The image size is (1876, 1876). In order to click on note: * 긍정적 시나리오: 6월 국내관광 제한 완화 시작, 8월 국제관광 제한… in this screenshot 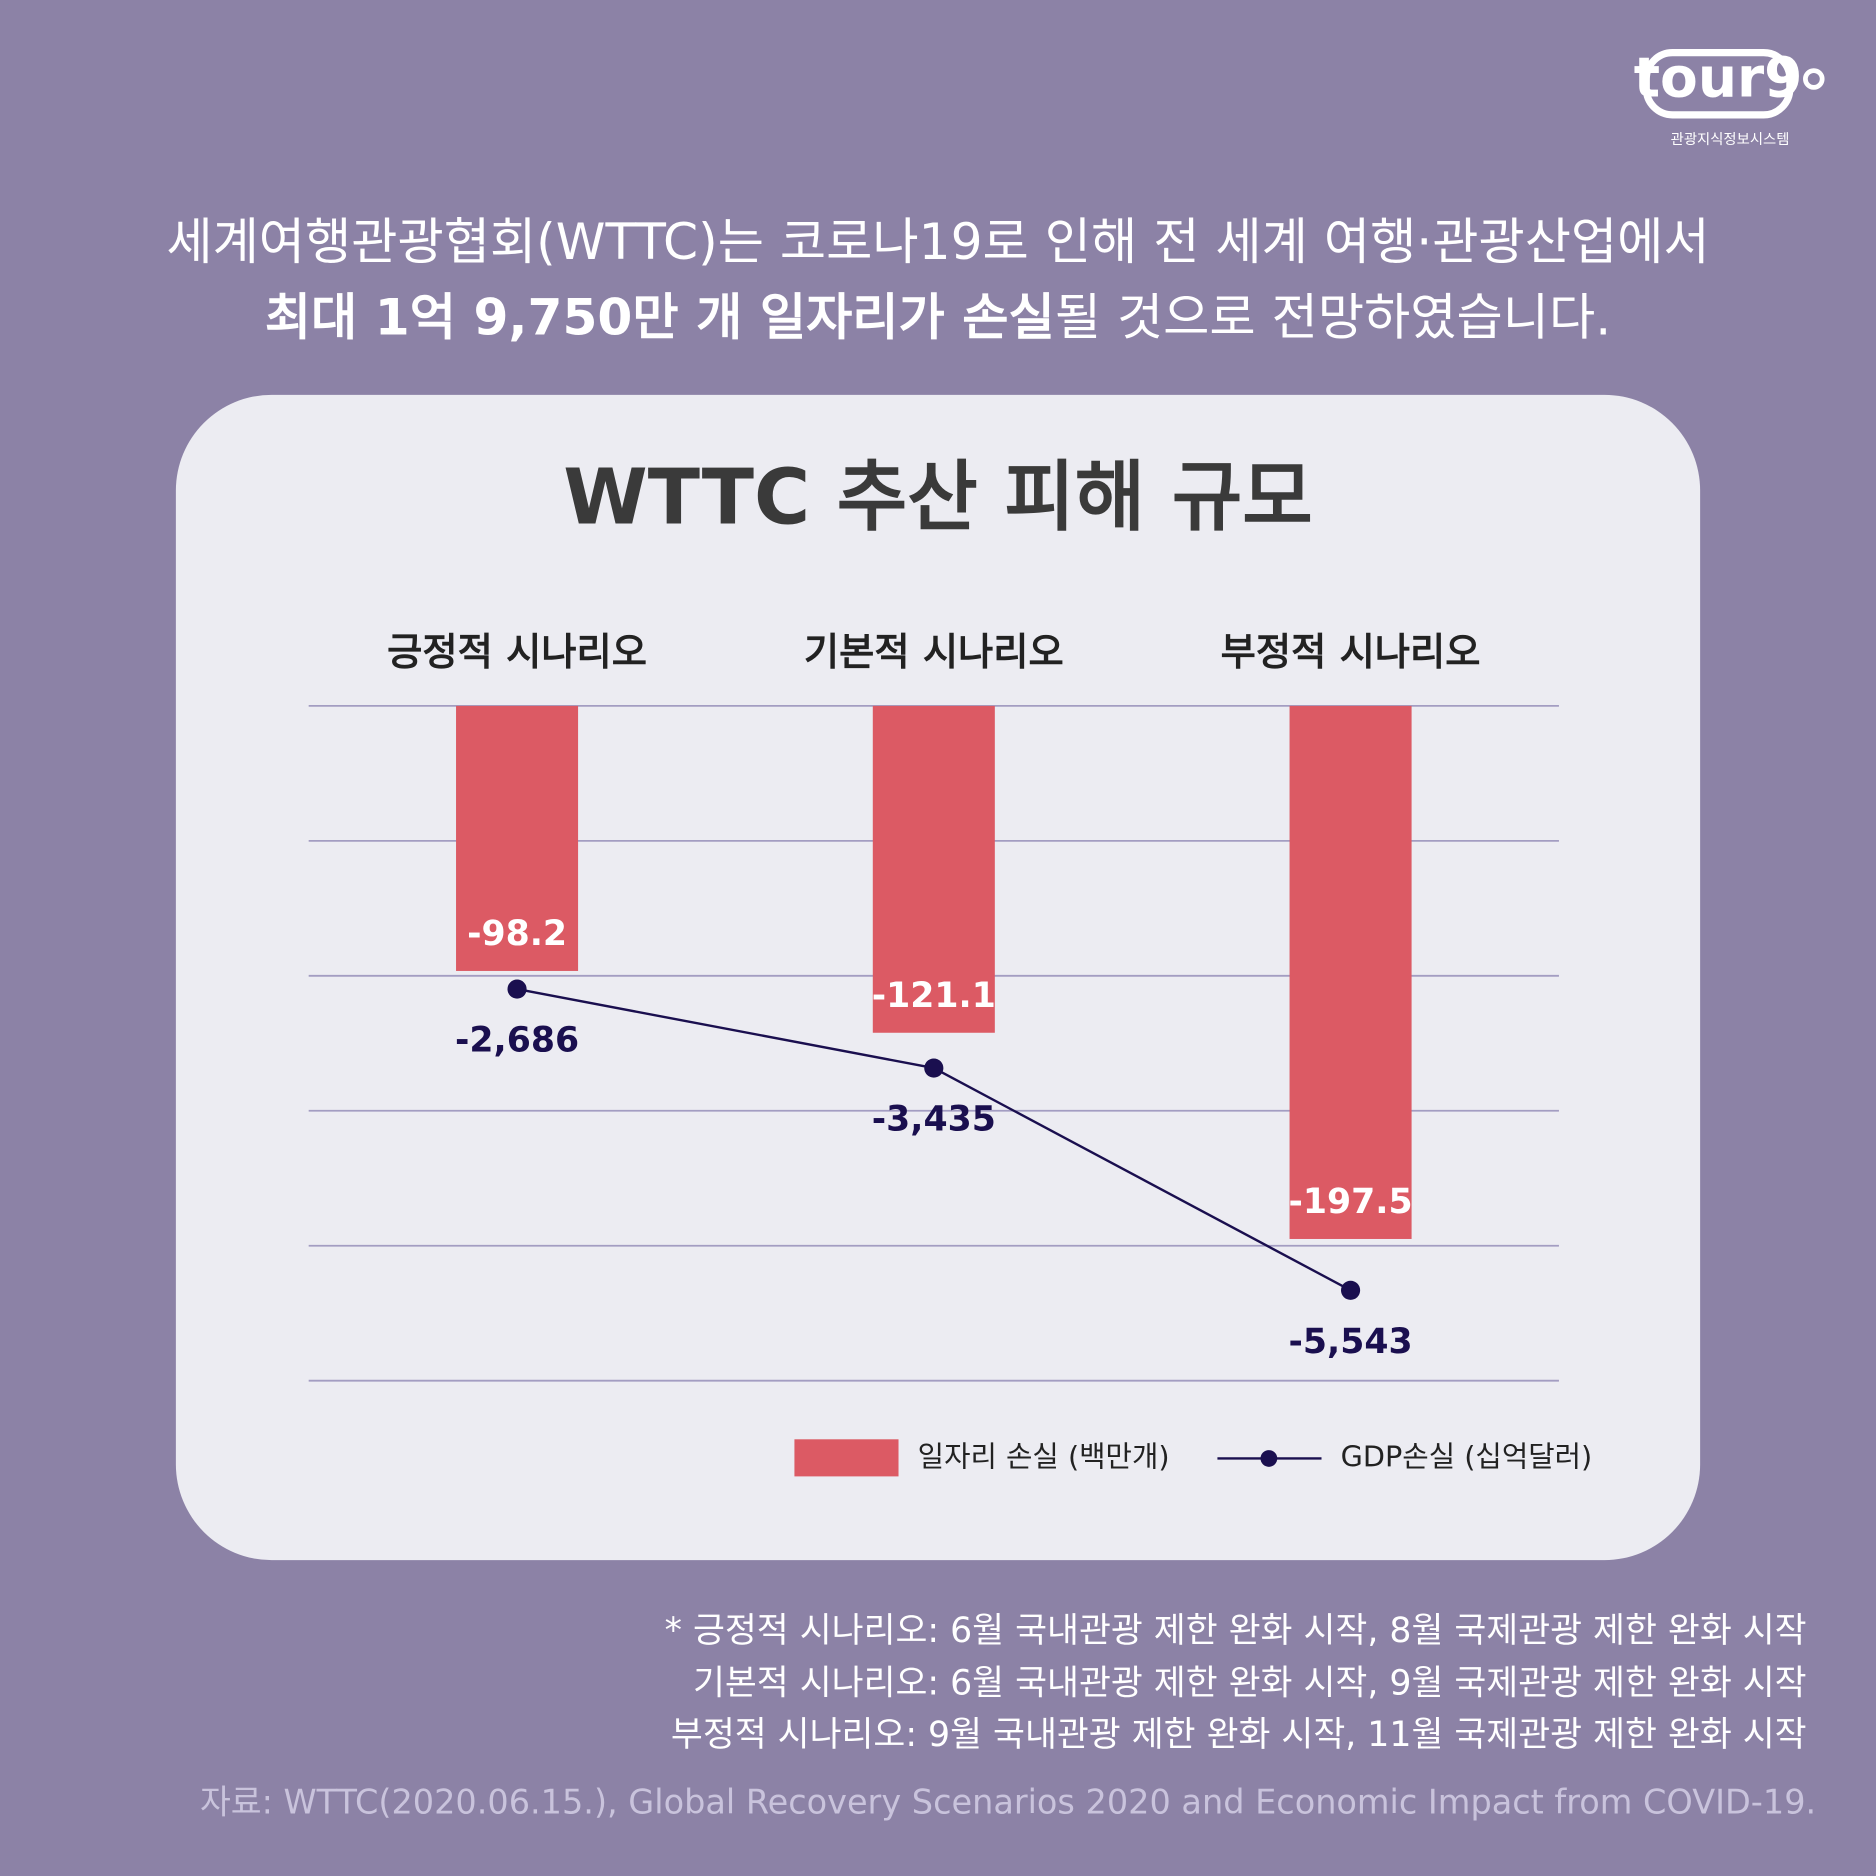, I will do `click(1236, 1631)`.